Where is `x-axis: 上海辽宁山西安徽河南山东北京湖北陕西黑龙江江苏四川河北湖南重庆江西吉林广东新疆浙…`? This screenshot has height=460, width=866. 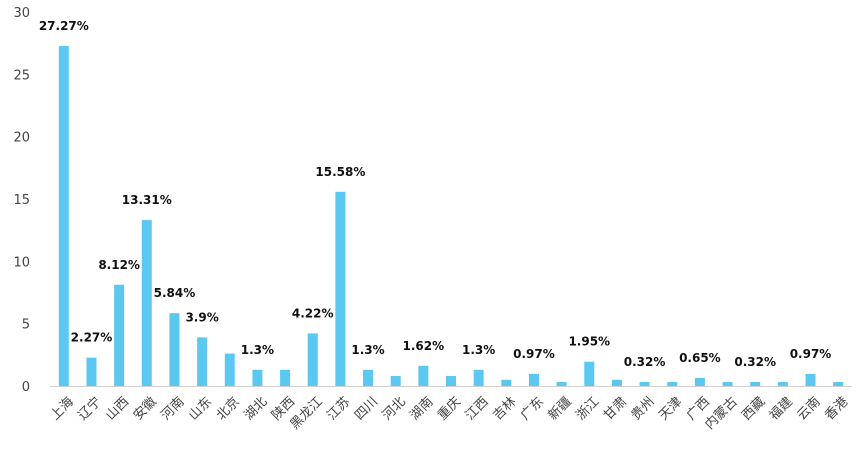
x-axis: 上海辽宁山西安徽河南山东北京湖北陕西黑龙江江苏四川河北湖南重庆江西吉林广东新疆浙… is located at coordinates (449, 413).